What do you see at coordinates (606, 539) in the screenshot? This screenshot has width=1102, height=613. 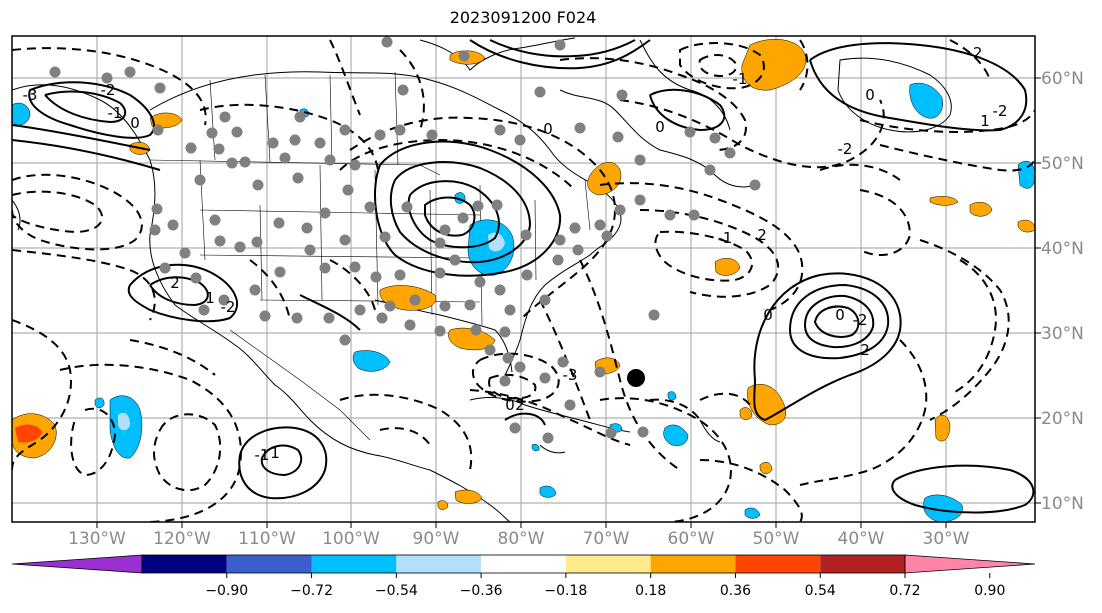 I see `lon-label: 70°W` at bounding box center [606, 539].